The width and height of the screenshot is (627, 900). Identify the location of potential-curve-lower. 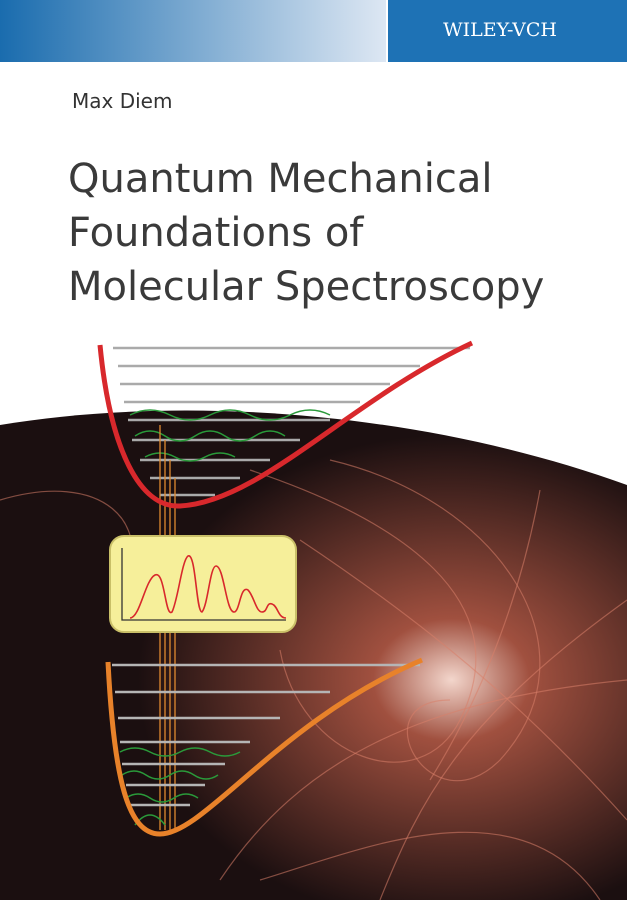
(264, 747).